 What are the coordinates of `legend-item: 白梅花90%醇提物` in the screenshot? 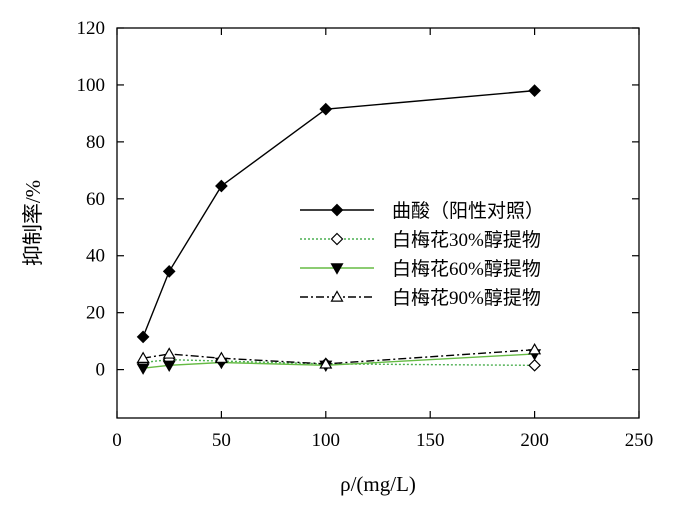 It's located at (420, 298).